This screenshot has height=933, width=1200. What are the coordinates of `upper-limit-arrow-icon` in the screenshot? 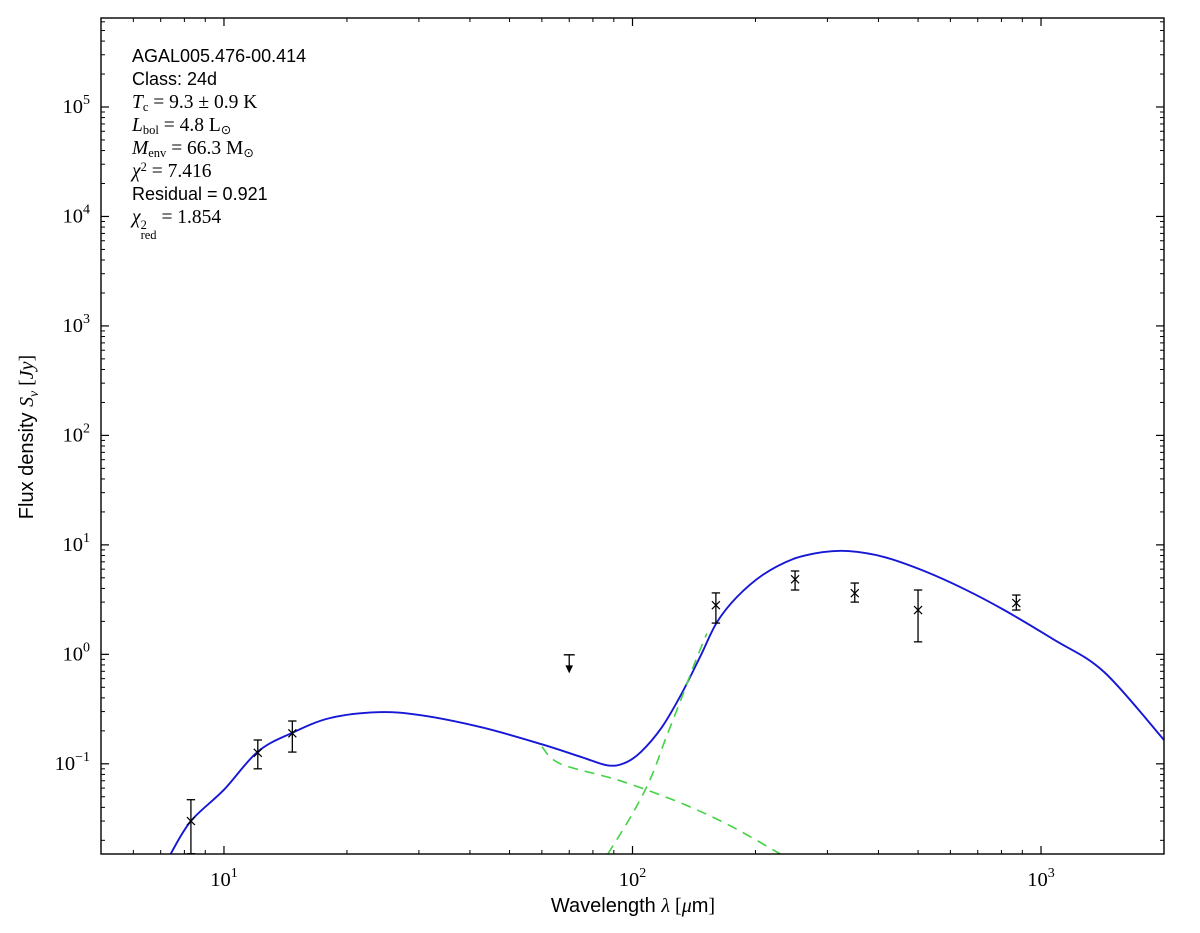 It's located at (569, 669).